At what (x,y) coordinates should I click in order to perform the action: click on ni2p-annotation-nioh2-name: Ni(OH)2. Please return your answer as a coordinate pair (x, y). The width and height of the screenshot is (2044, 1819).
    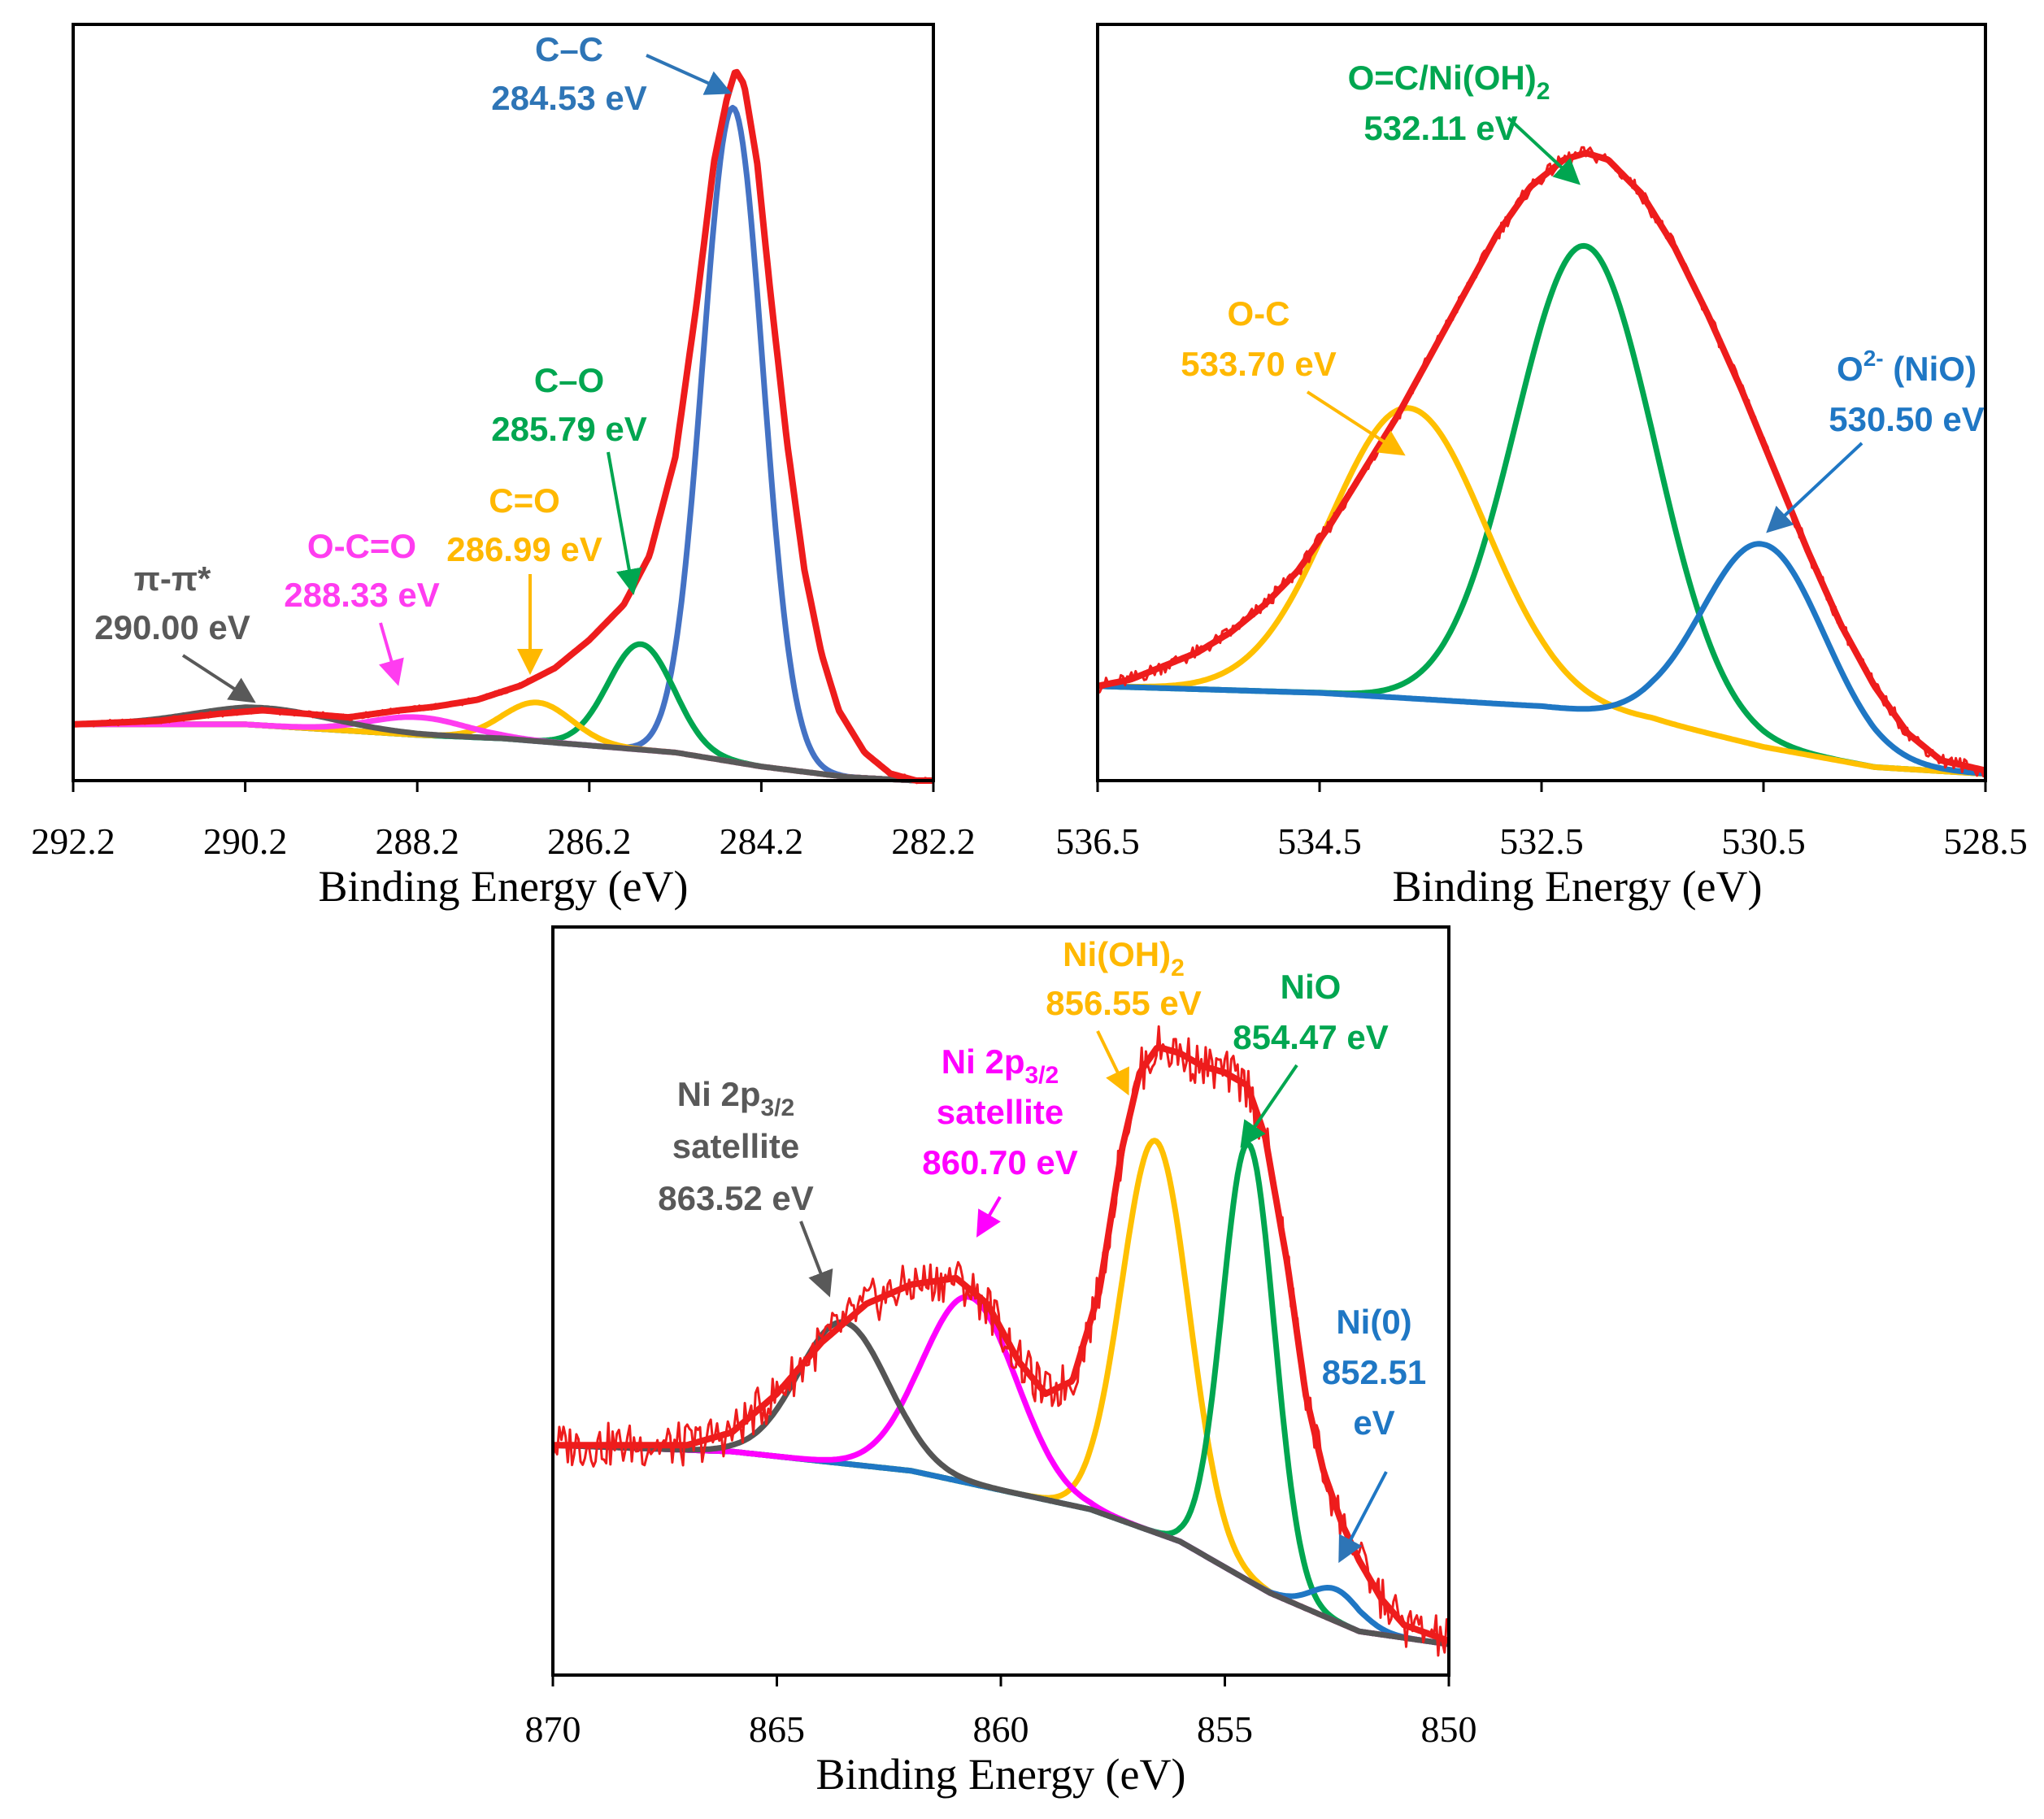
    Looking at the image, I should click on (1124, 958).